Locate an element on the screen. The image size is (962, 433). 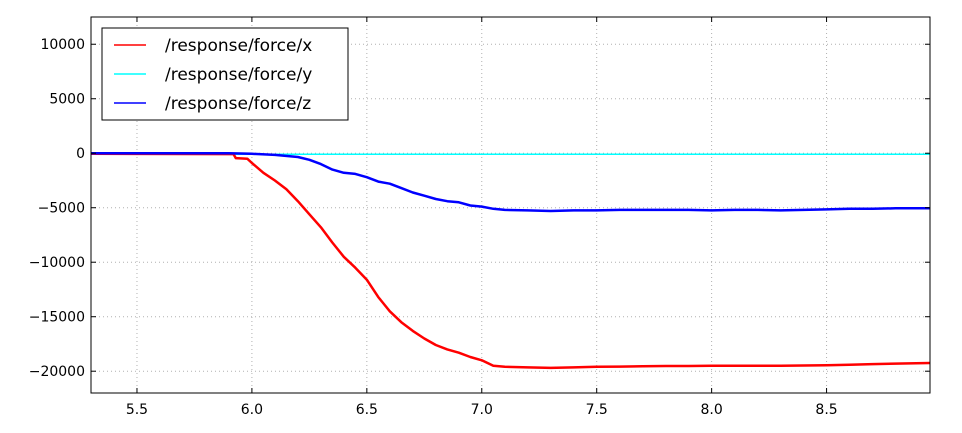
x-tick-label: 6.0 is located at coordinates (252, 410).